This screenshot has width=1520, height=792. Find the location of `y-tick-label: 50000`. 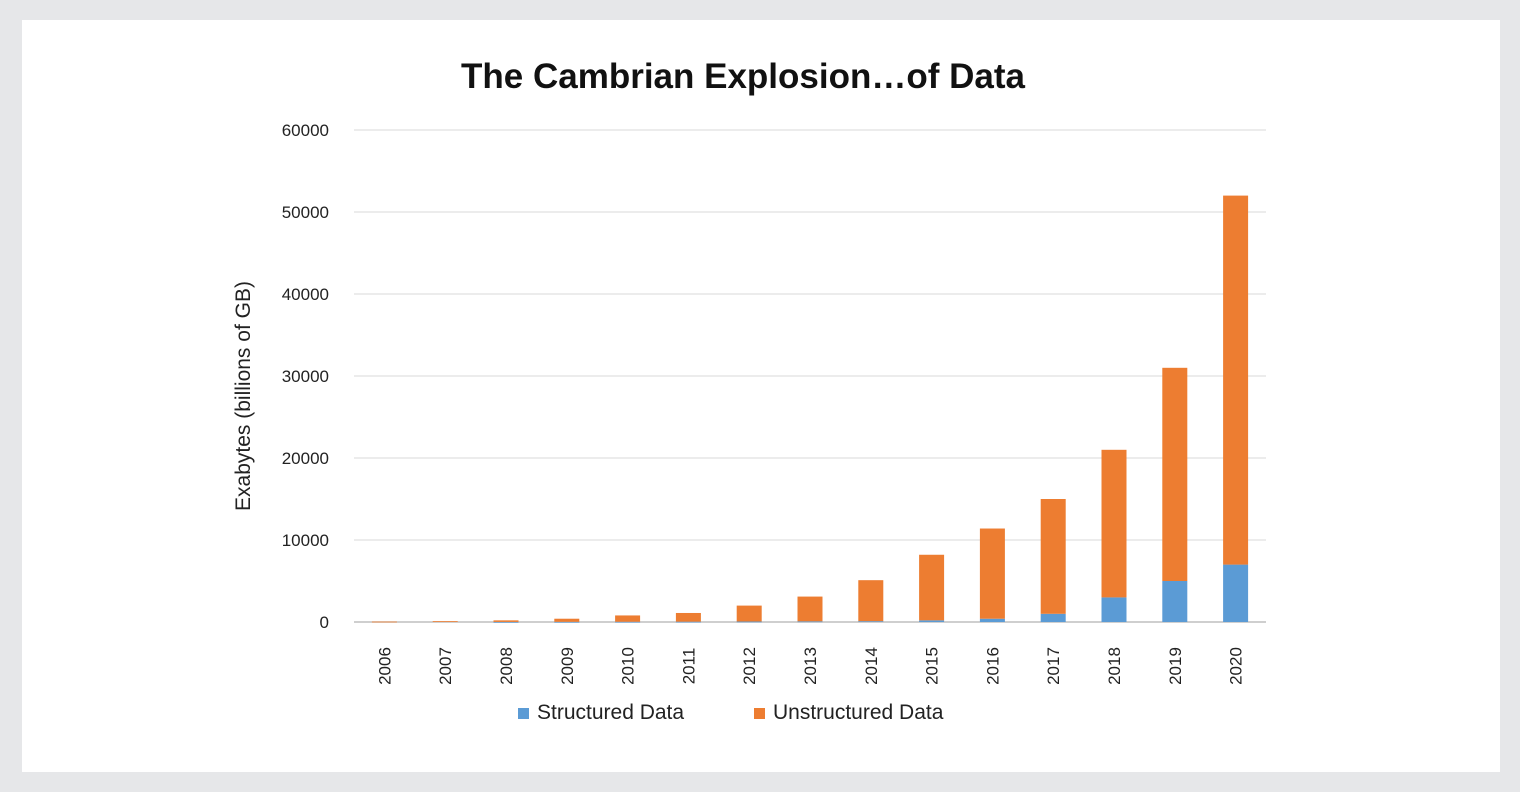

y-tick-label: 50000 is located at coordinates (305, 212).